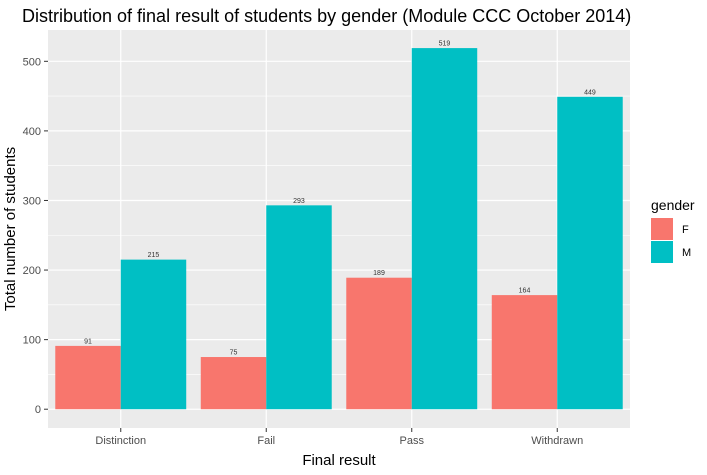 The height and width of the screenshot is (475, 707). I want to click on x-tick-label: Withdrawn, so click(557, 441).